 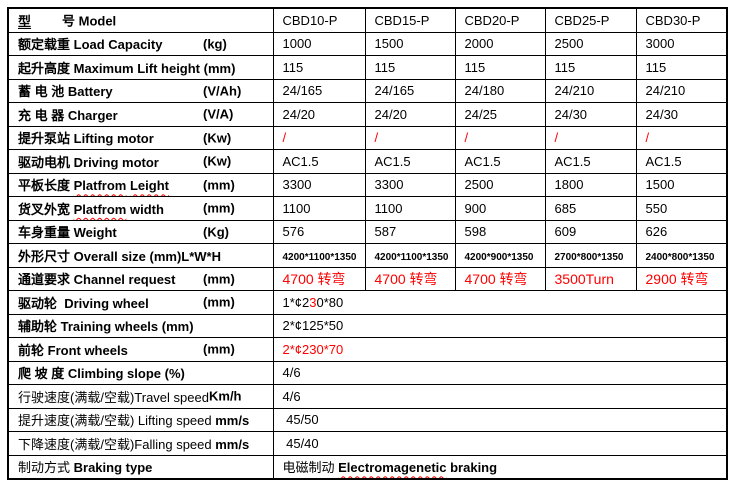 I want to click on text-segment: 24/30, so click(x=571, y=114).